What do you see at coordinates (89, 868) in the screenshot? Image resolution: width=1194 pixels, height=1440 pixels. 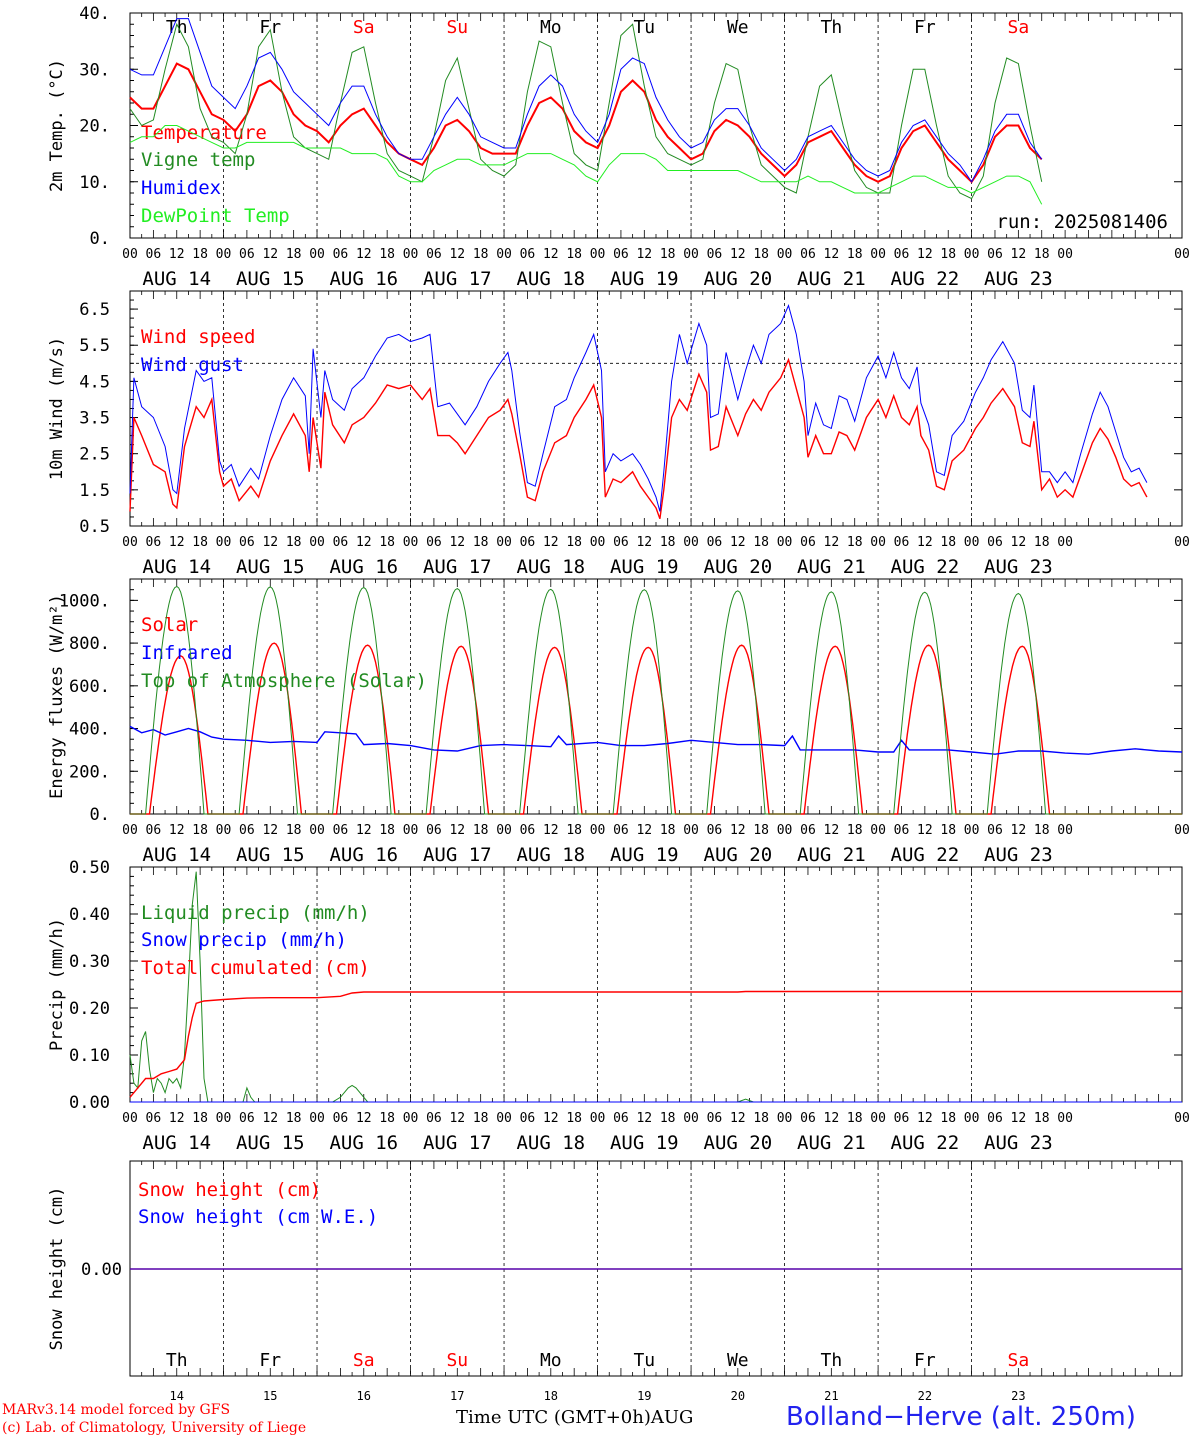 I see `precip-y-tick-label: 0.50` at bounding box center [89, 868].